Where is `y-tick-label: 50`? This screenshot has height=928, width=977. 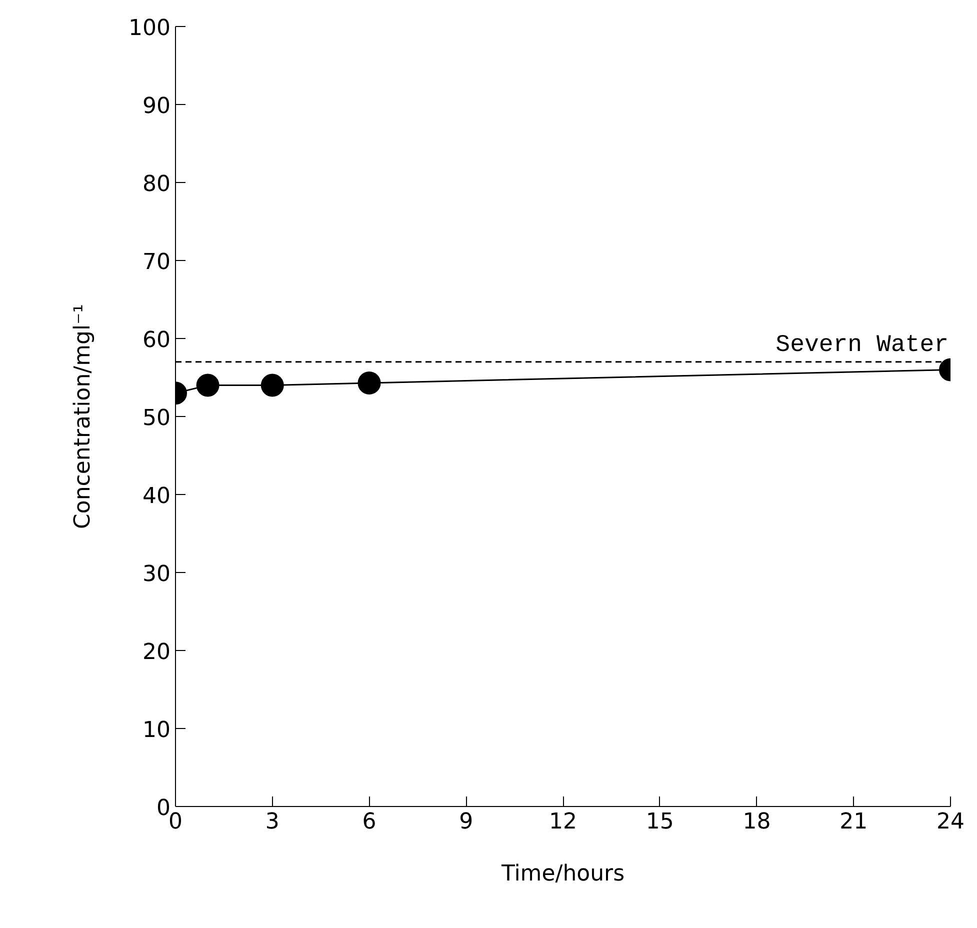
y-tick-label: 50 is located at coordinates (156, 418).